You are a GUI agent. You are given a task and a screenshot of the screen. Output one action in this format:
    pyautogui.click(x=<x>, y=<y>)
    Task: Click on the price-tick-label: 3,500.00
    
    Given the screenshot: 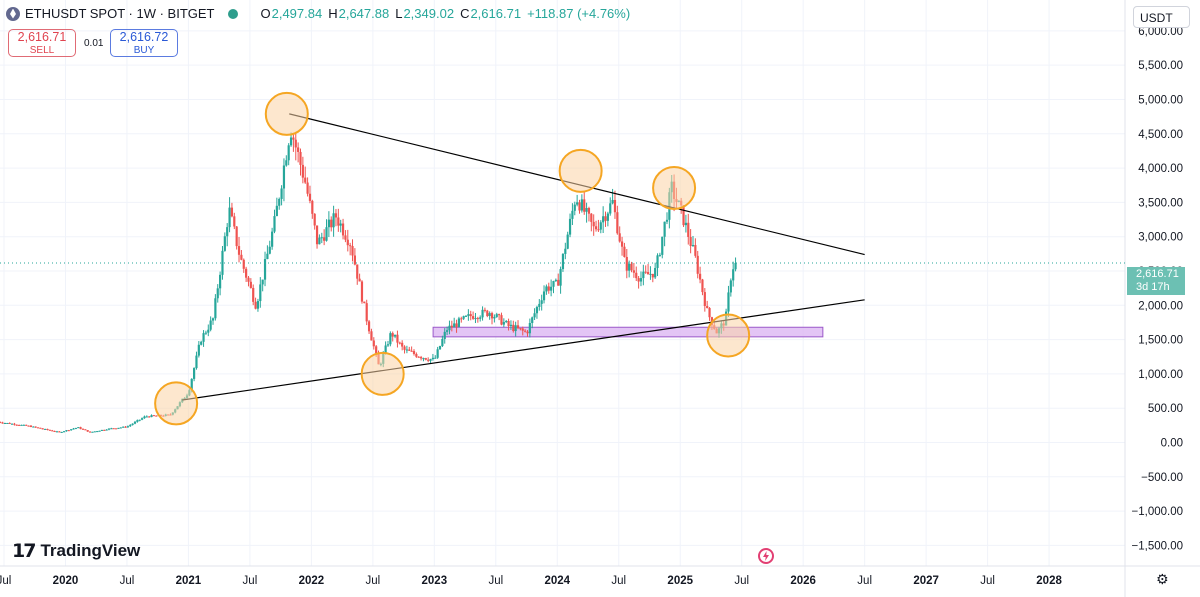 What is the action you would take?
    pyautogui.click(x=1160, y=203)
    